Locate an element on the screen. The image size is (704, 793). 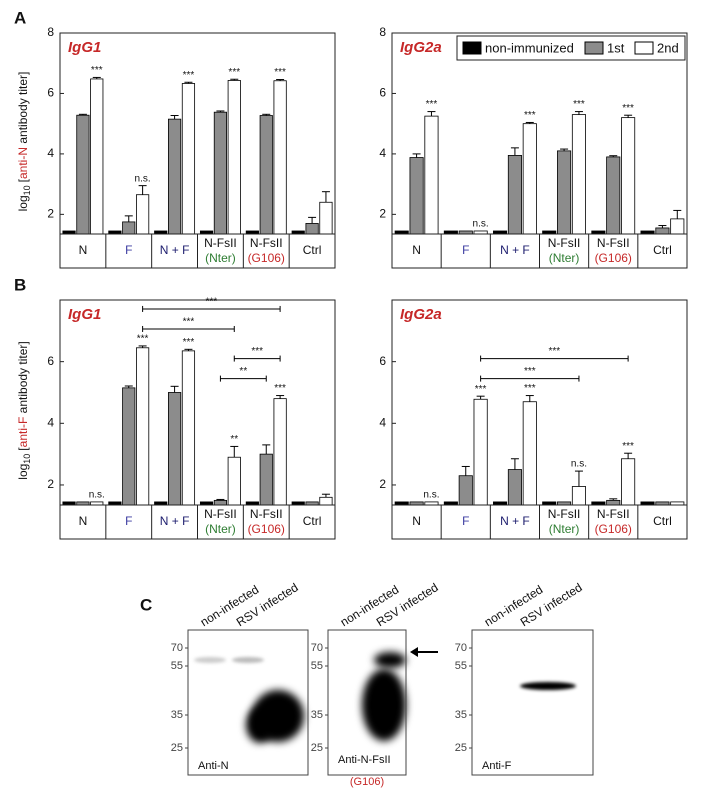
chart-title: IgG2a is located at coordinates (421, 47).